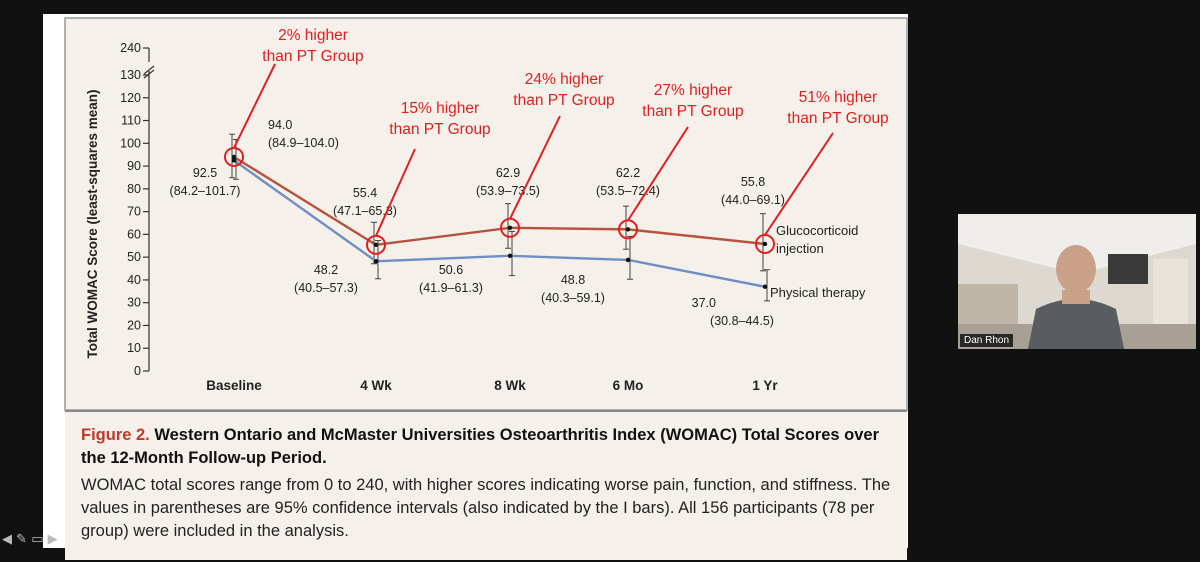 This screenshot has width=1200, height=562. What do you see at coordinates (130, 48) in the screenshot?
I see `y-tick-label-240: 240` at bounding box center [130, 48].